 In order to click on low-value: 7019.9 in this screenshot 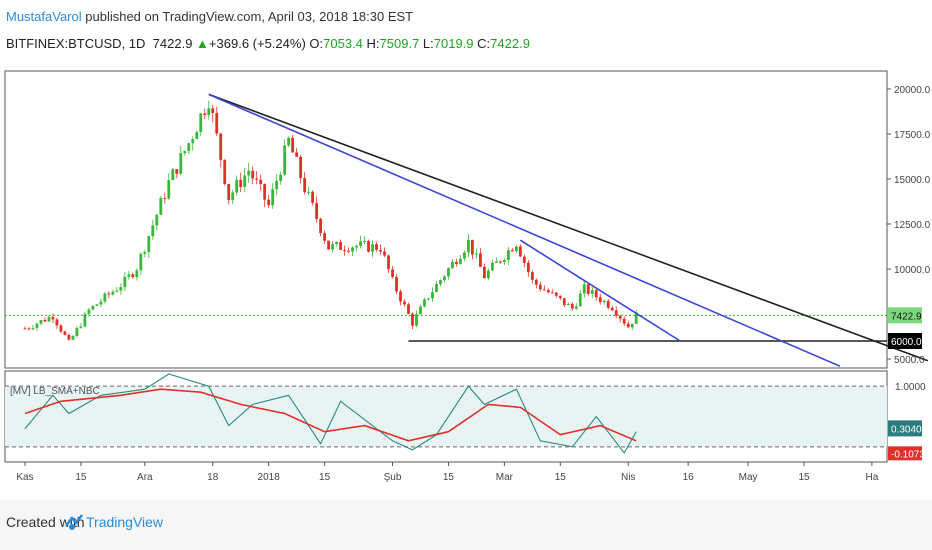, I will do `click(453, 43)`.